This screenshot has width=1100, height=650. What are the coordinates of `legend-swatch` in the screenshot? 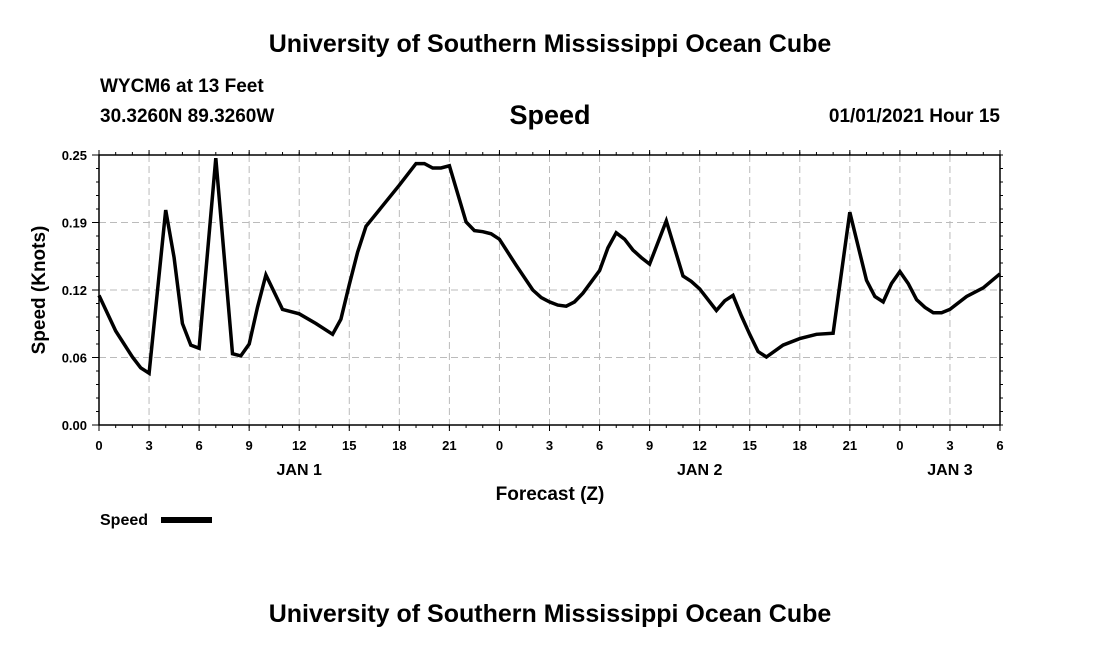 It's located at (186, 520).